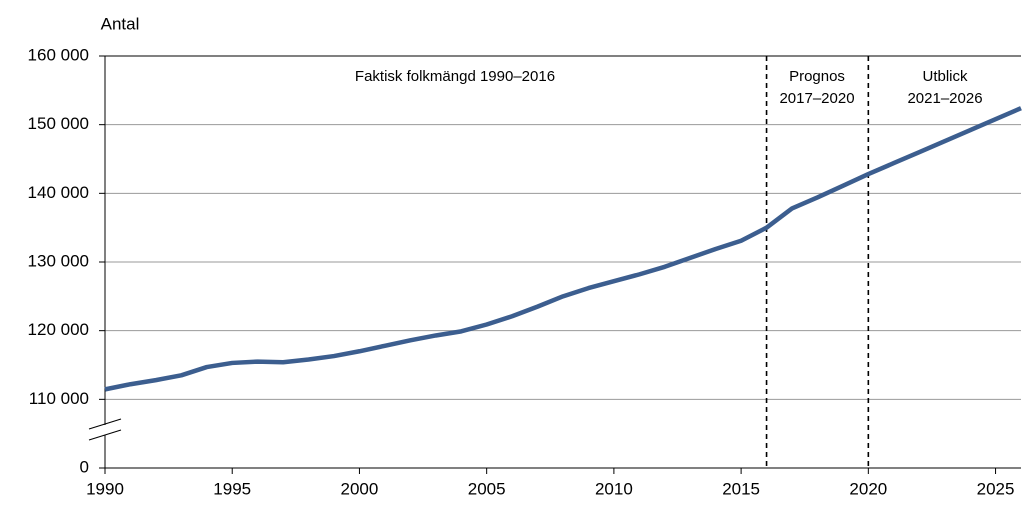 The width and height of the screenshot is (1023, 507). I want to click on annotation: Utblick, so click(945, 76).